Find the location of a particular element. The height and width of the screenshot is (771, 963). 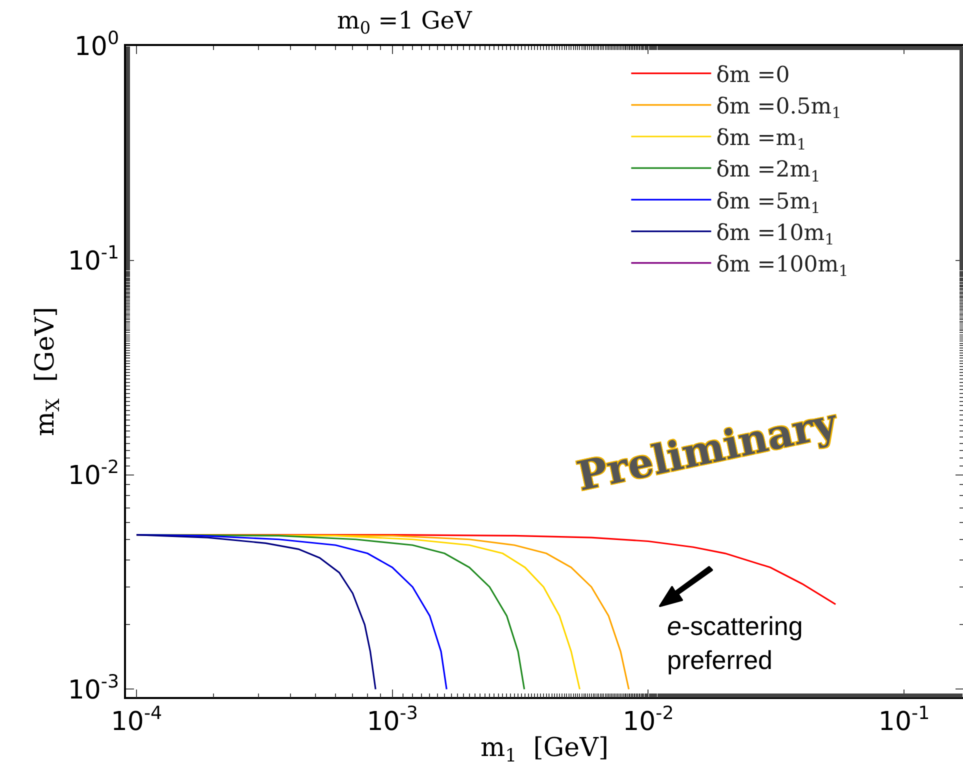

x-tick-label: 10$^{-1}$ is located at coordinates (904, 720).